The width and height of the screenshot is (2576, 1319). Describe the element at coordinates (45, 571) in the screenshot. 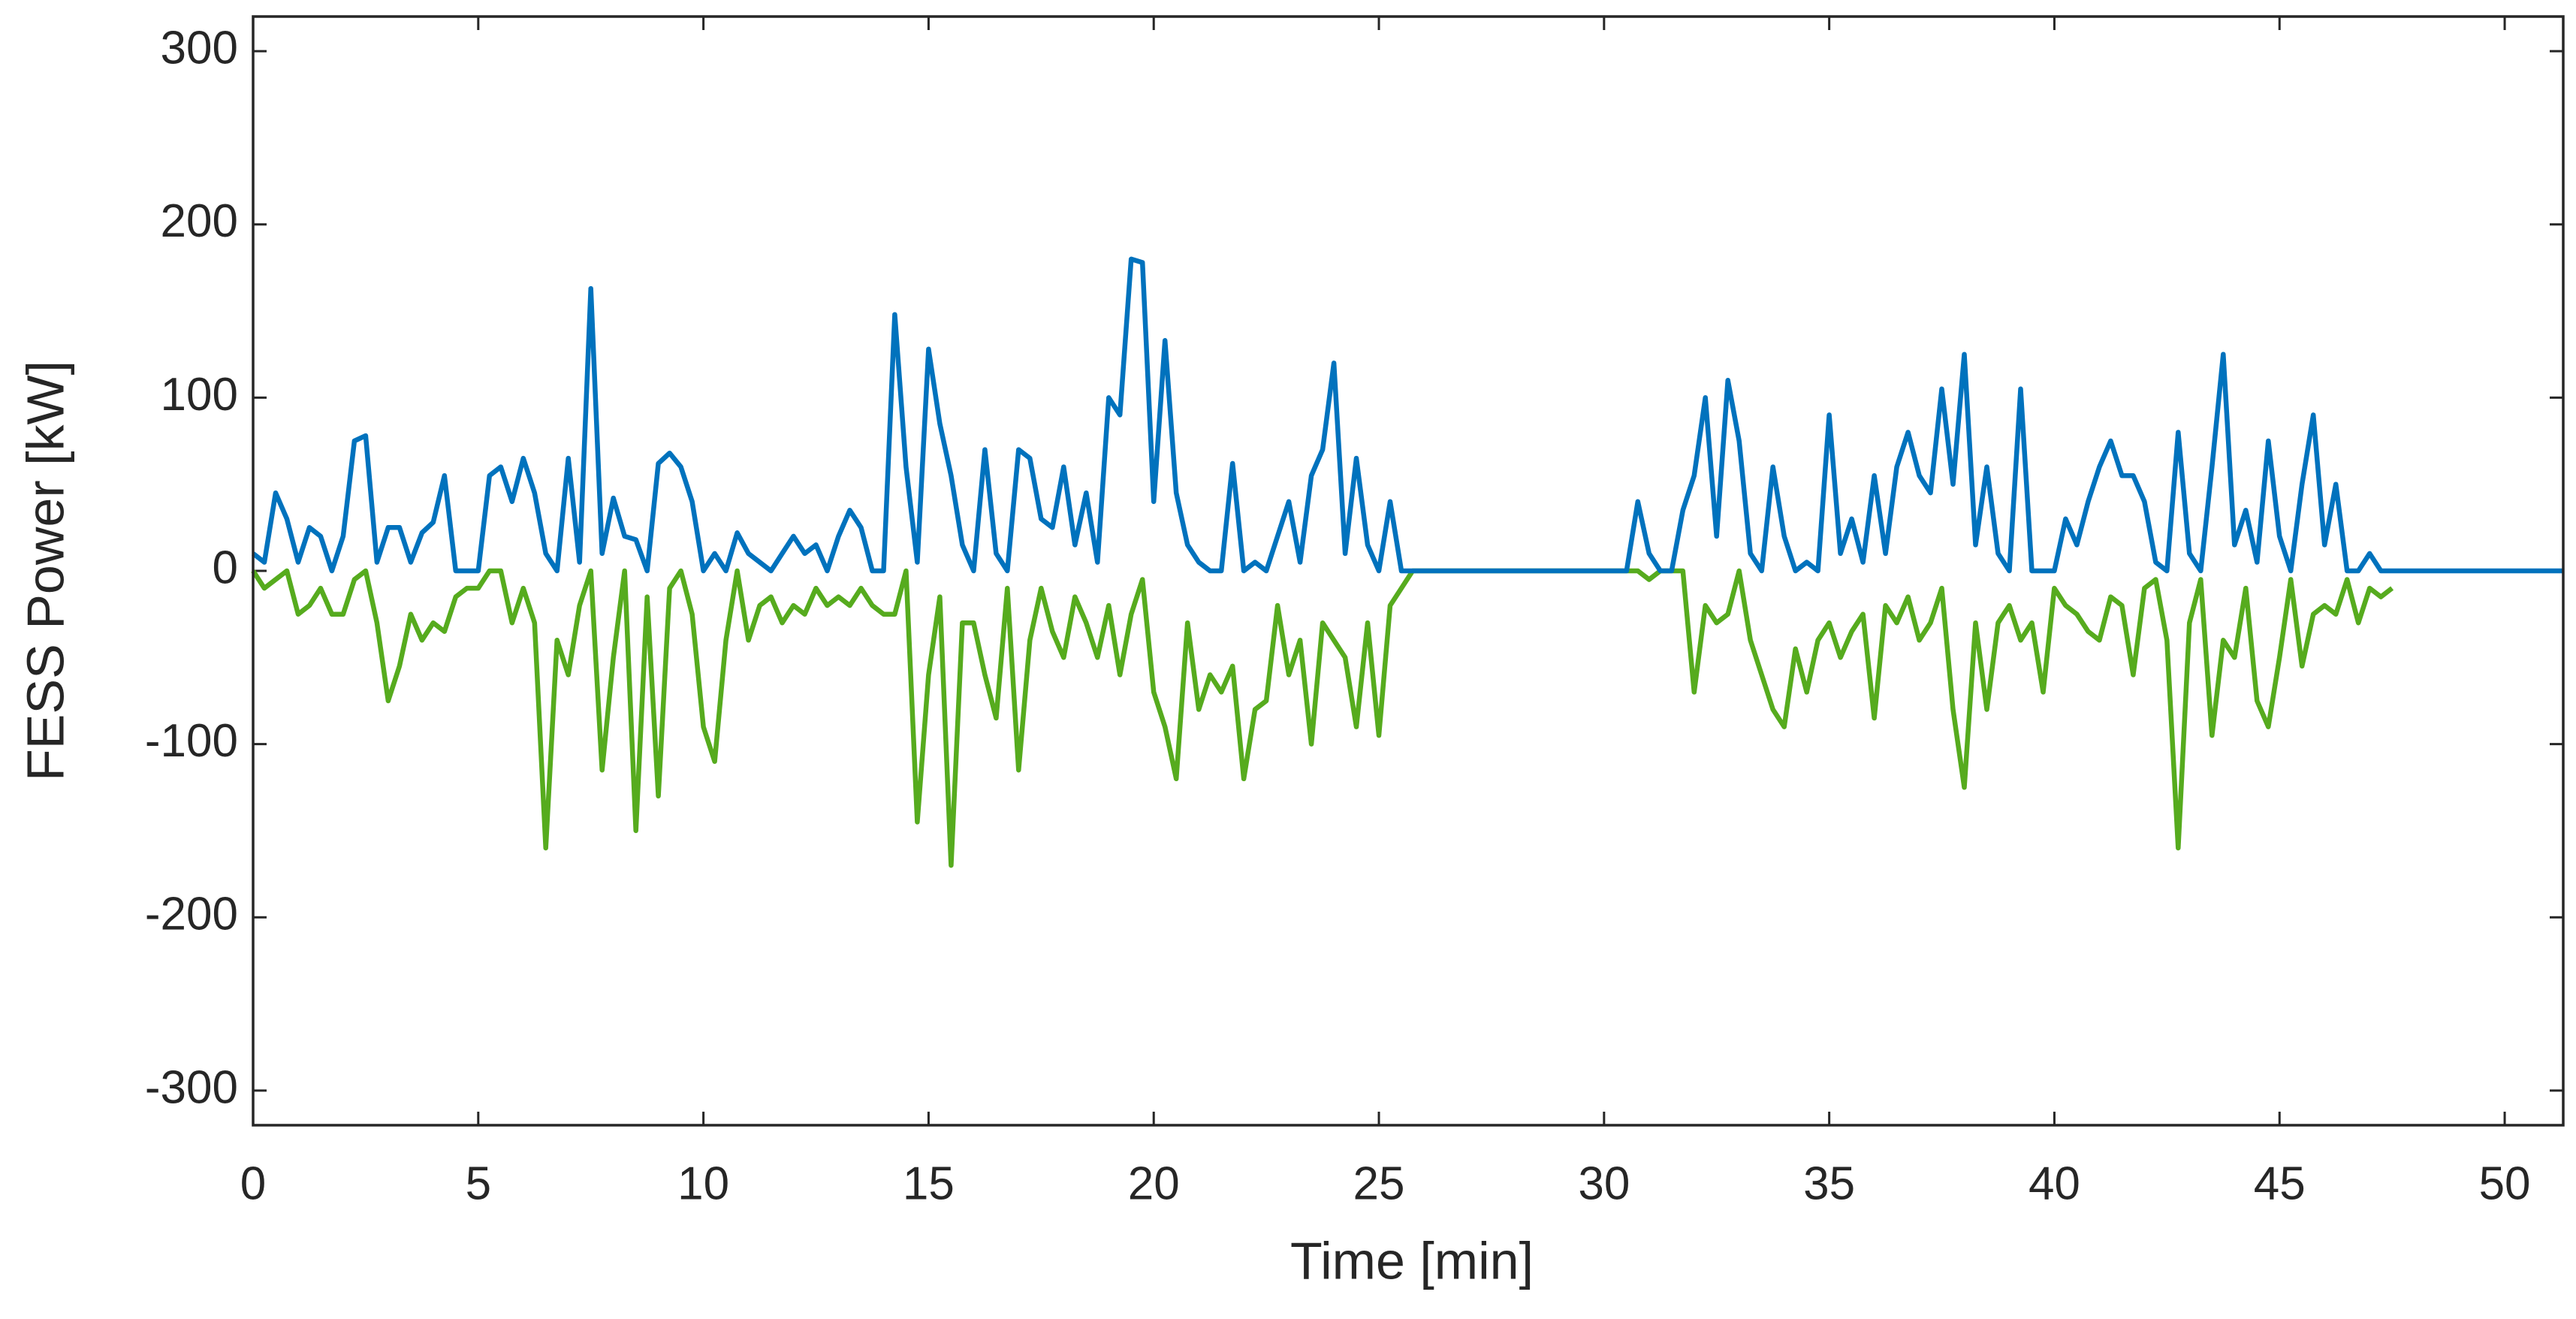

I see `y-axis-label: FESS Power [kW]` at that location.